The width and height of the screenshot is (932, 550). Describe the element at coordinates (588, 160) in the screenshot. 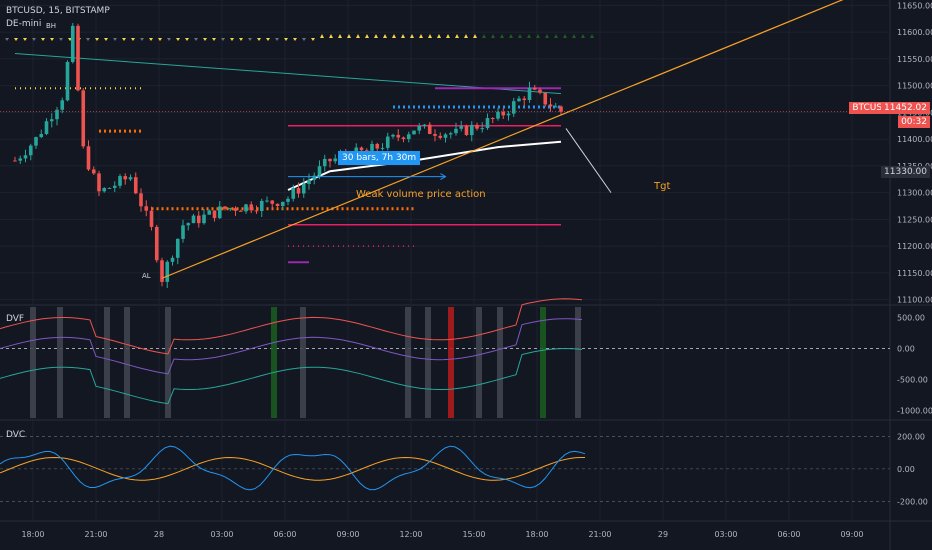

I see `target-line` at that location.